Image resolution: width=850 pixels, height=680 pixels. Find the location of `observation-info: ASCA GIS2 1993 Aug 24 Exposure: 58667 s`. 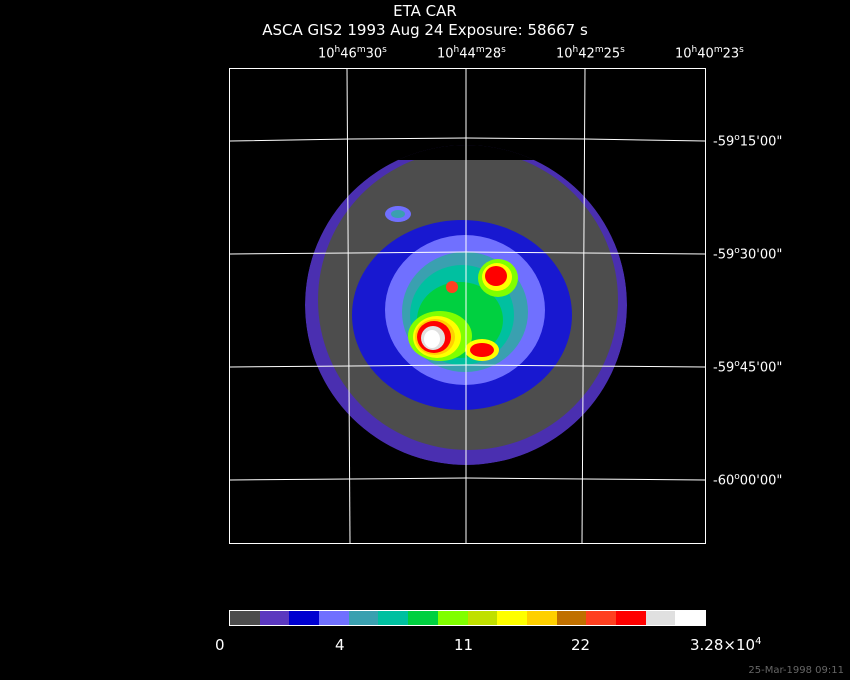

observation-info: ASCA GIS2 1993 Aug 24 Exposure: 58667 s is located at coordinates (425, 30).